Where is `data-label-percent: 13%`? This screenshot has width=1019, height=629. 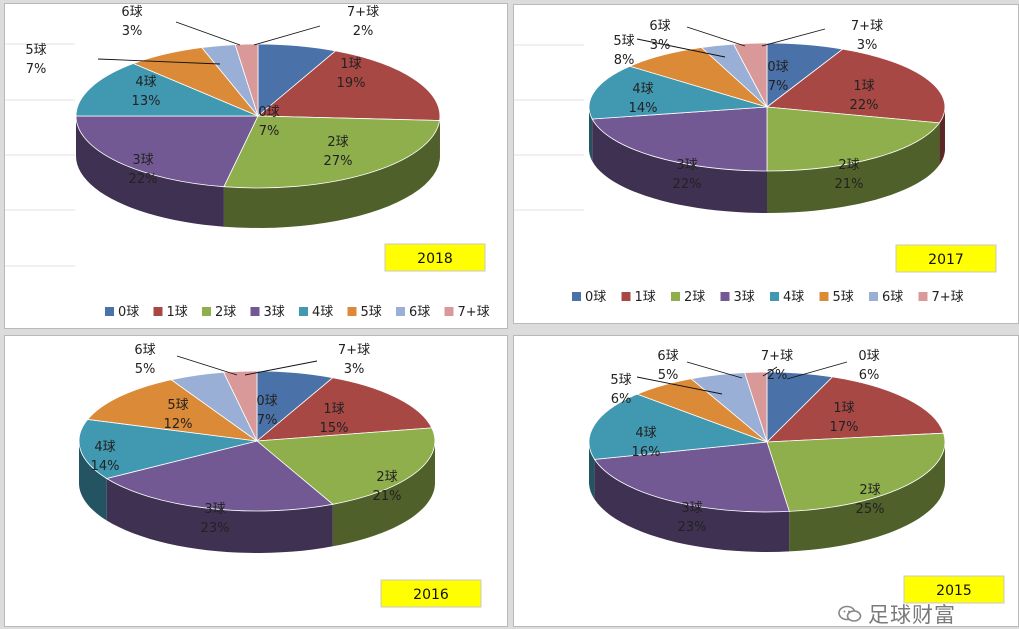 data-label-percent: 13% is located at coordinates (146, 101).